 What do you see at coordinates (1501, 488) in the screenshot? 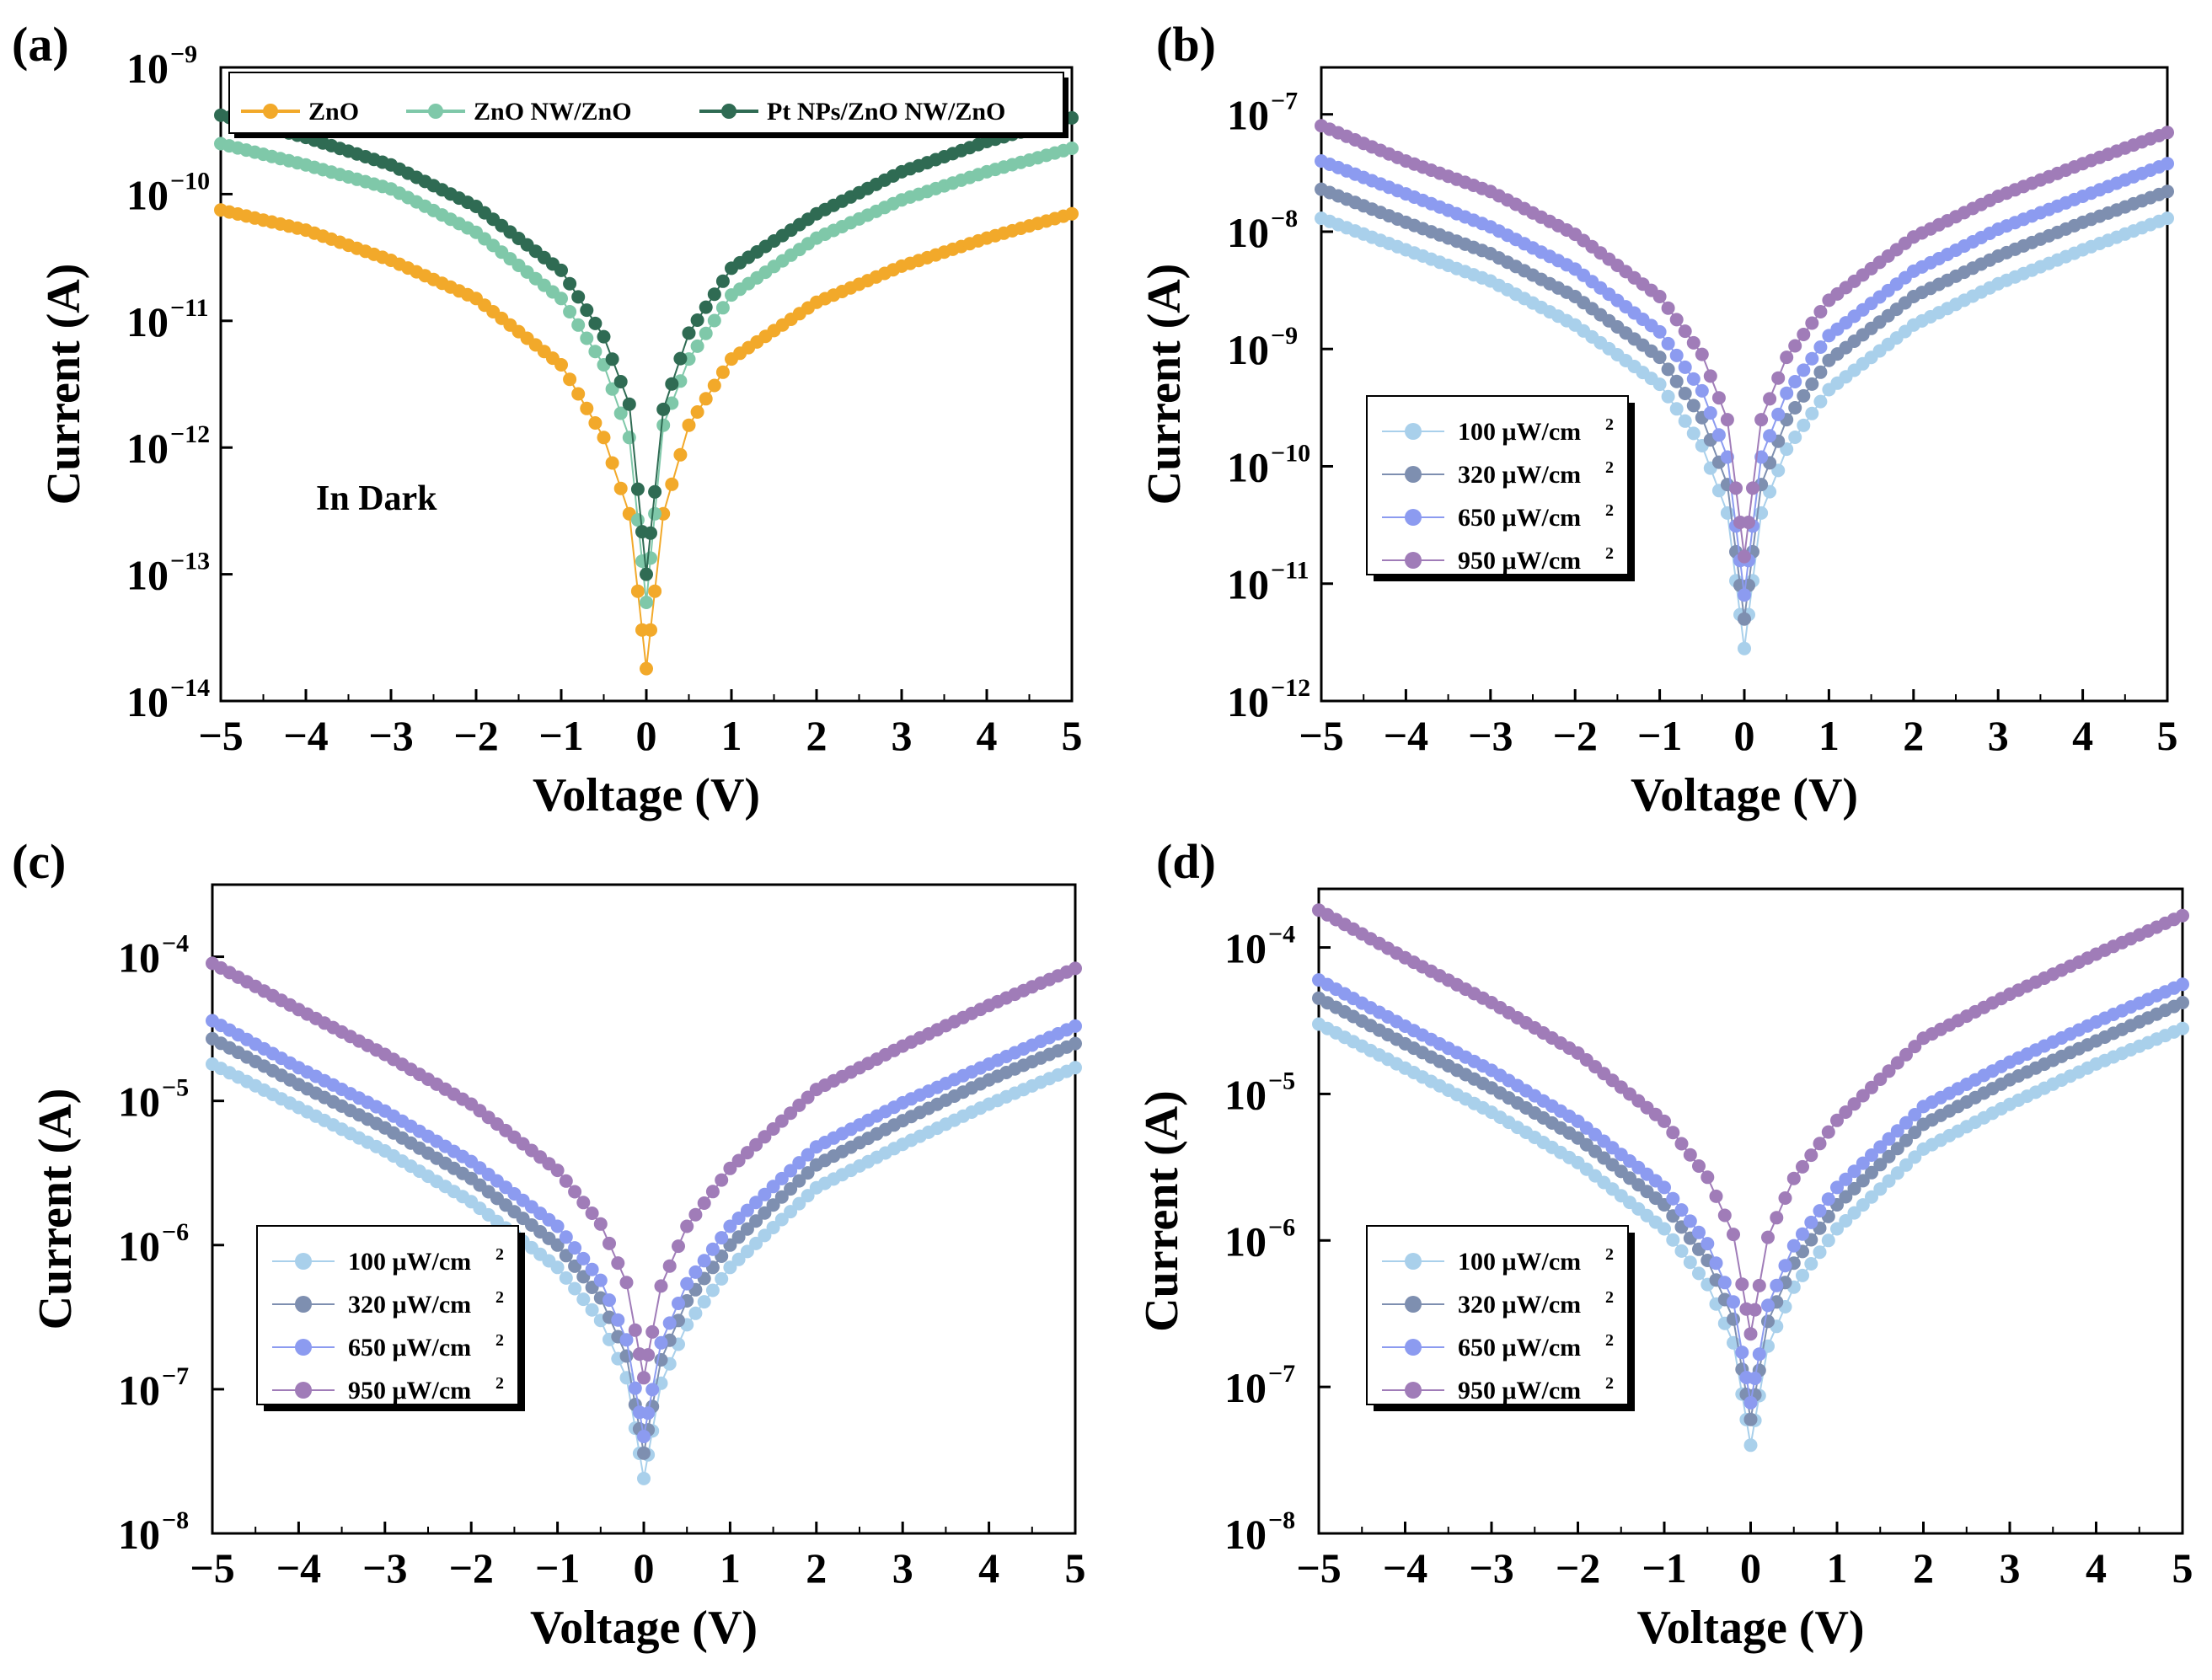
I see `legend: 100 μW/cm 2 320 μW/cm 2 650 μW/cm 2 950 μW/cm 2` at bounding box center [1501, 488].